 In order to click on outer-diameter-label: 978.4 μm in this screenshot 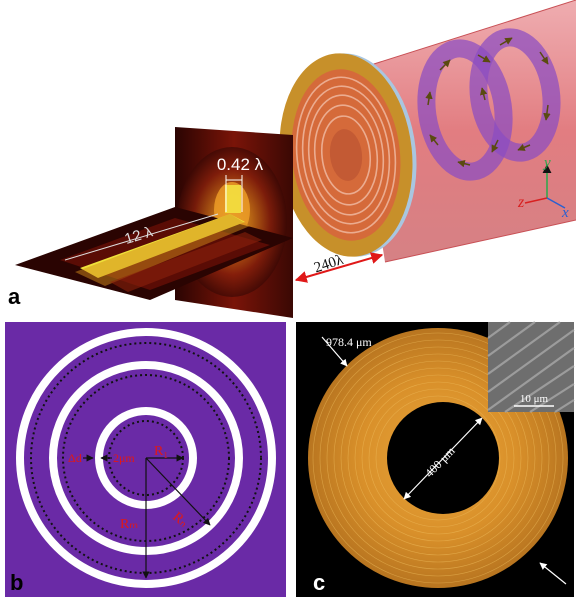, I will do `click(349, 342)`.